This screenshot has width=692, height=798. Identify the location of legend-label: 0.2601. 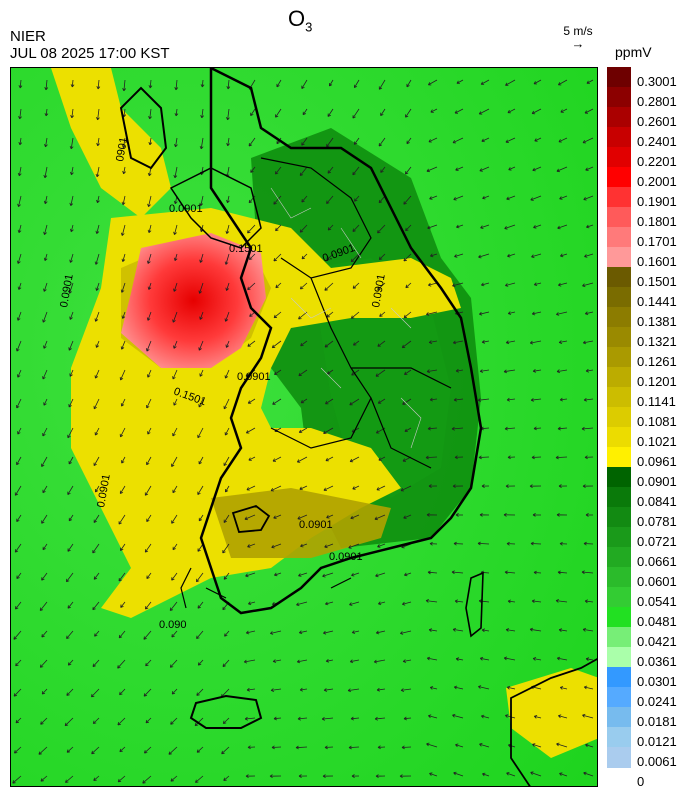
(657, 121).